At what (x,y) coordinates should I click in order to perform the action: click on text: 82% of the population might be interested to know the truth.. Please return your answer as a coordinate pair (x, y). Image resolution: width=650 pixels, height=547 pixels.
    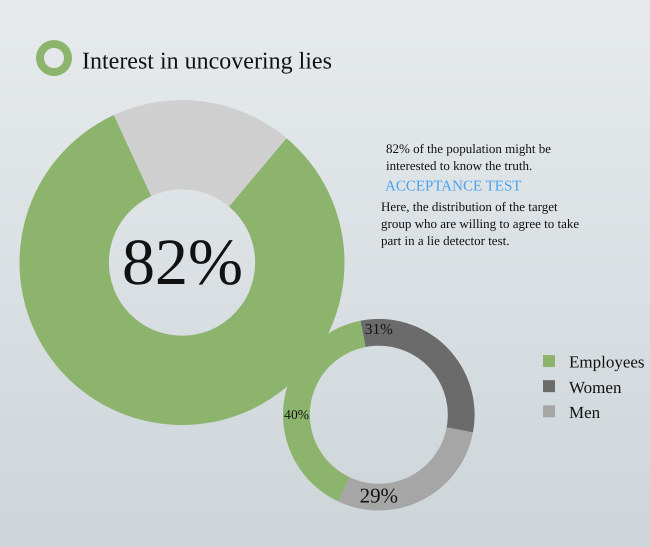
    Looking at the image, I should click on (469, 157).